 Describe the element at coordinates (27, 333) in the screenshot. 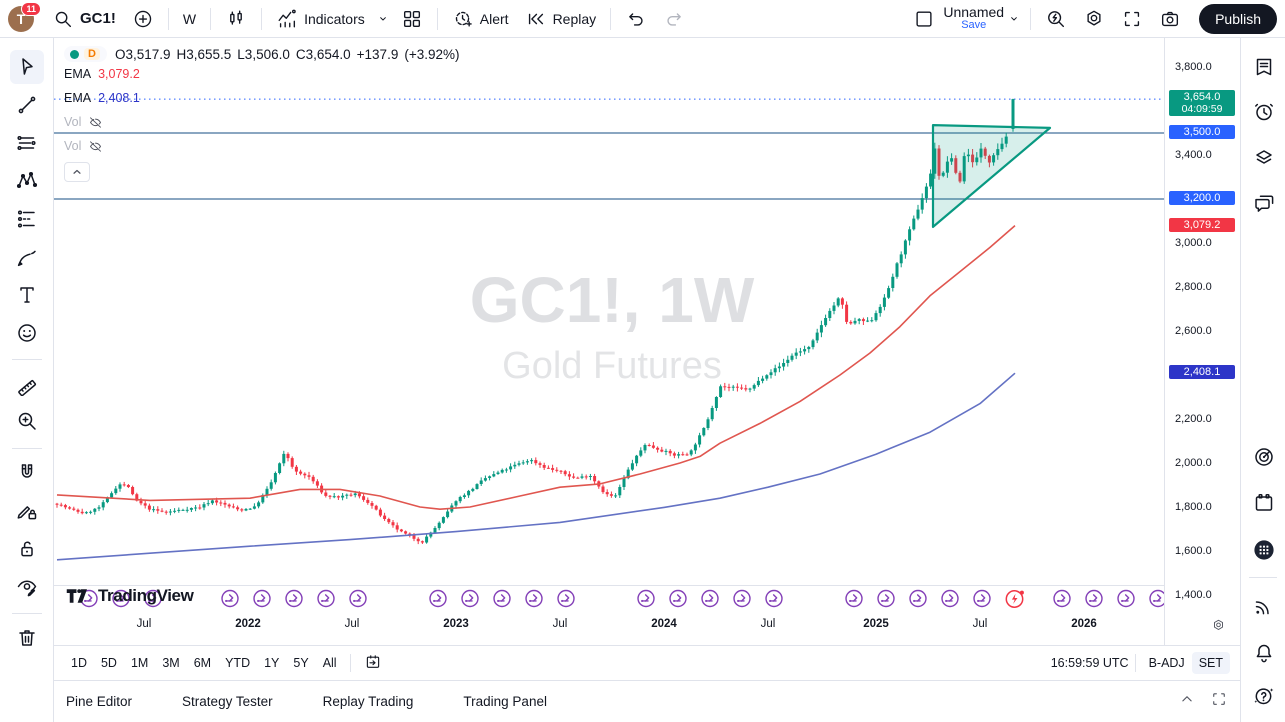

I see `emoji-tool` at that location.